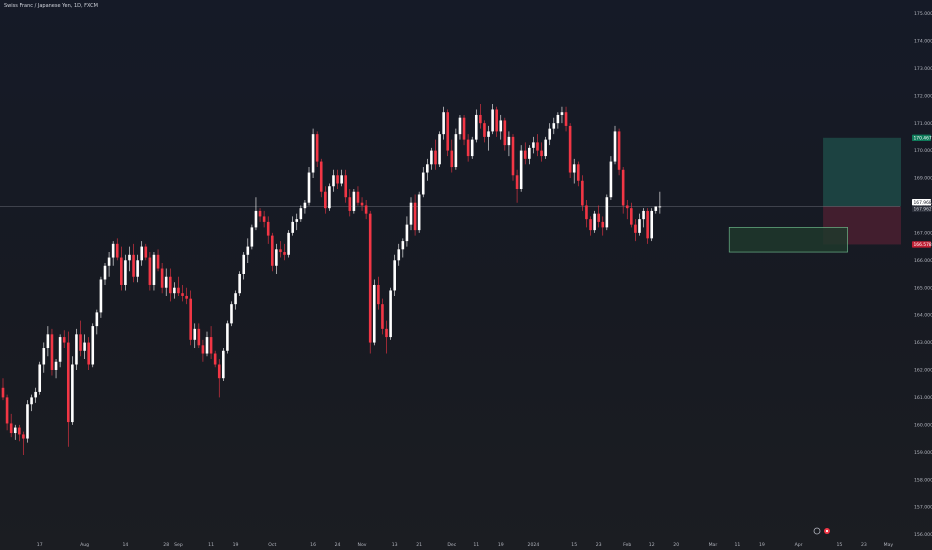 The width and height of the screenshot is (932, 550). I want to click on x-tick-label: 23, so click(599, 545).